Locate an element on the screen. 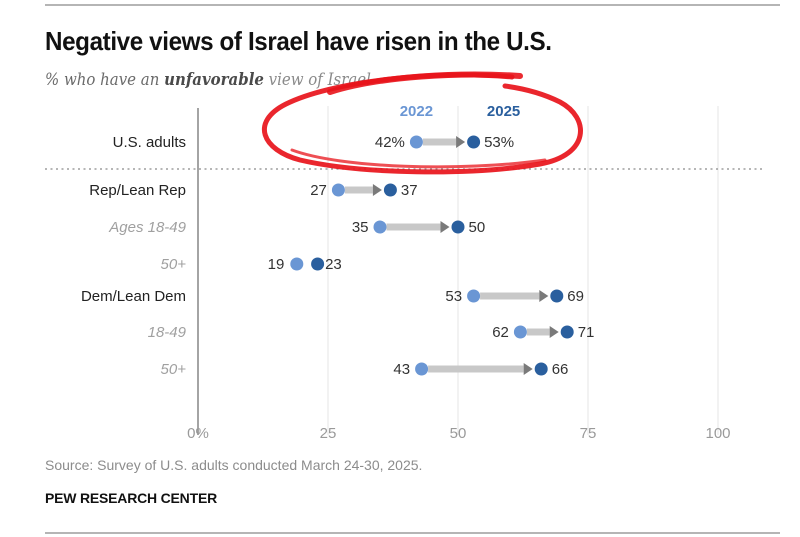  top-rule is located at coordinates (412, 5).